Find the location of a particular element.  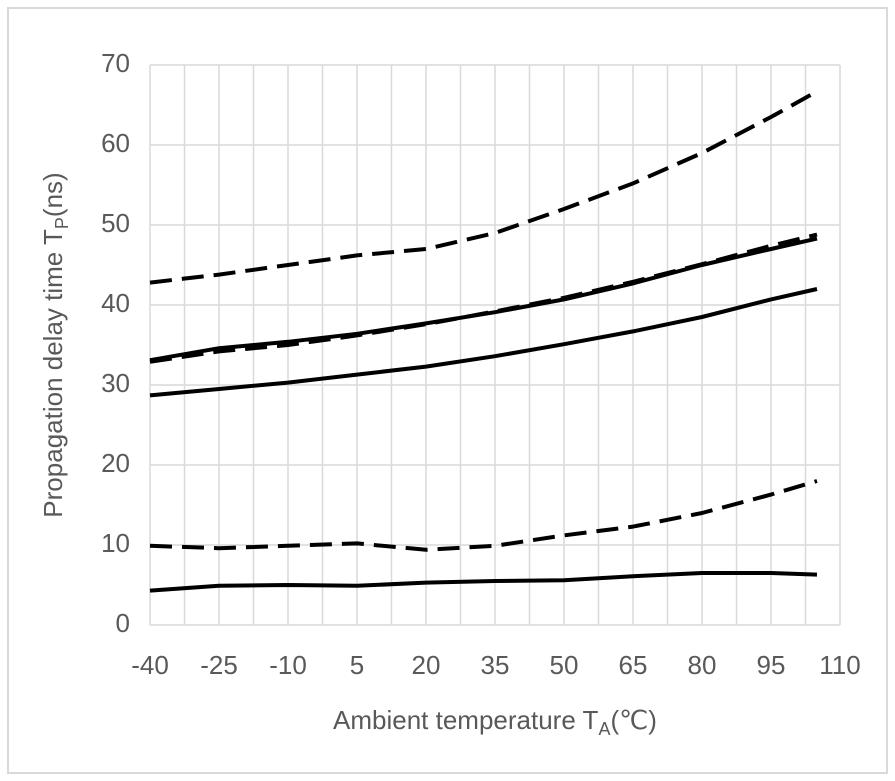

x-tick-label: 35 is located at coordinates (495, 665).